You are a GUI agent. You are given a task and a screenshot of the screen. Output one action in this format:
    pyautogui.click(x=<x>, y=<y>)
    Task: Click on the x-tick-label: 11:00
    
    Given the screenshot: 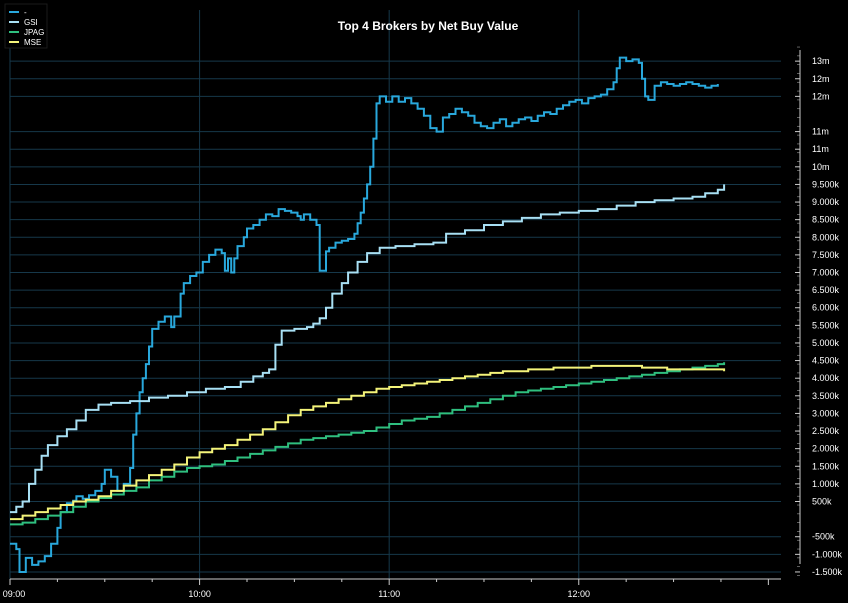 What is the action you would take?
    pyautogui.click(x=389, y=594)
    